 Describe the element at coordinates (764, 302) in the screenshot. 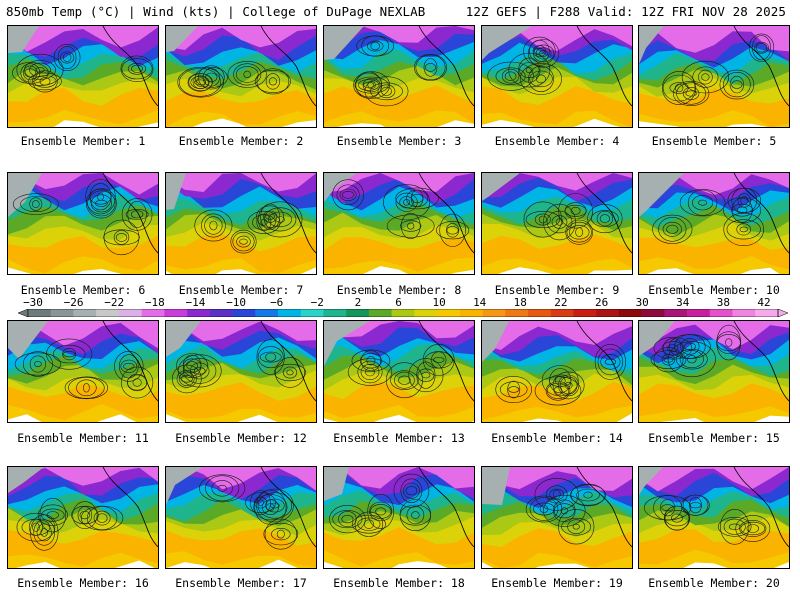

I see `colorbar-tick-label: 42` at that location.